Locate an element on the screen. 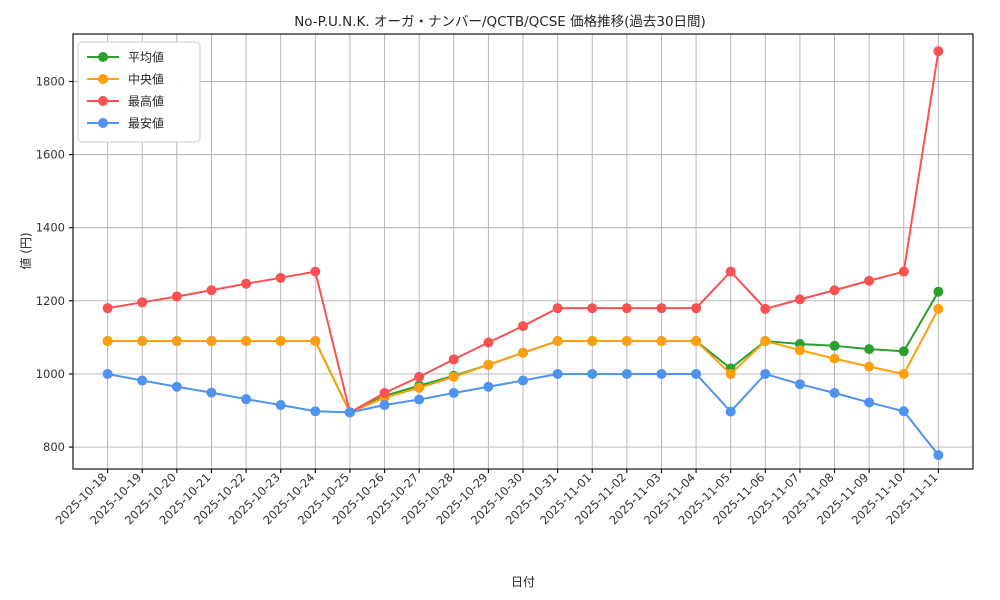 The image size is (1000, 600). y-axis-tick-label: 1600 is located at coordinates (50, 155).